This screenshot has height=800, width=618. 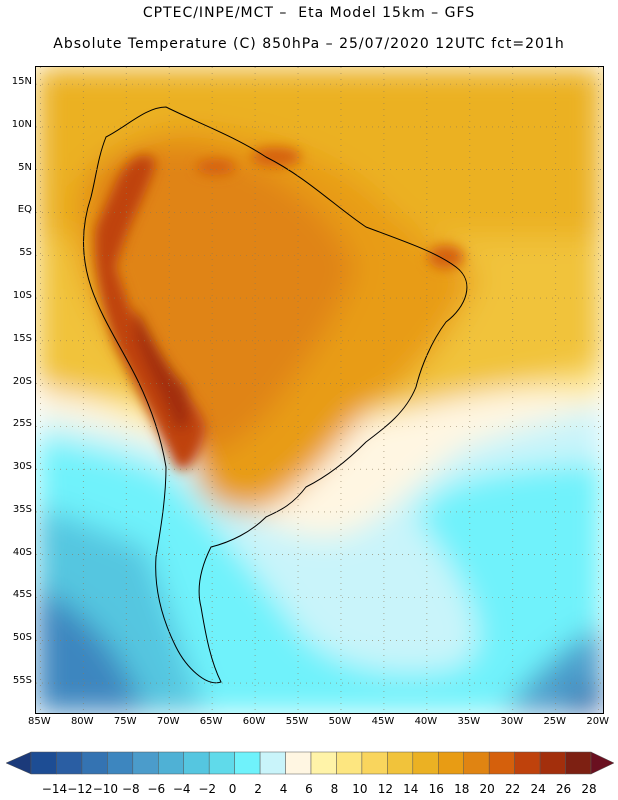 I want to click on latitude-label: 25S, so click(x=22, y=424).